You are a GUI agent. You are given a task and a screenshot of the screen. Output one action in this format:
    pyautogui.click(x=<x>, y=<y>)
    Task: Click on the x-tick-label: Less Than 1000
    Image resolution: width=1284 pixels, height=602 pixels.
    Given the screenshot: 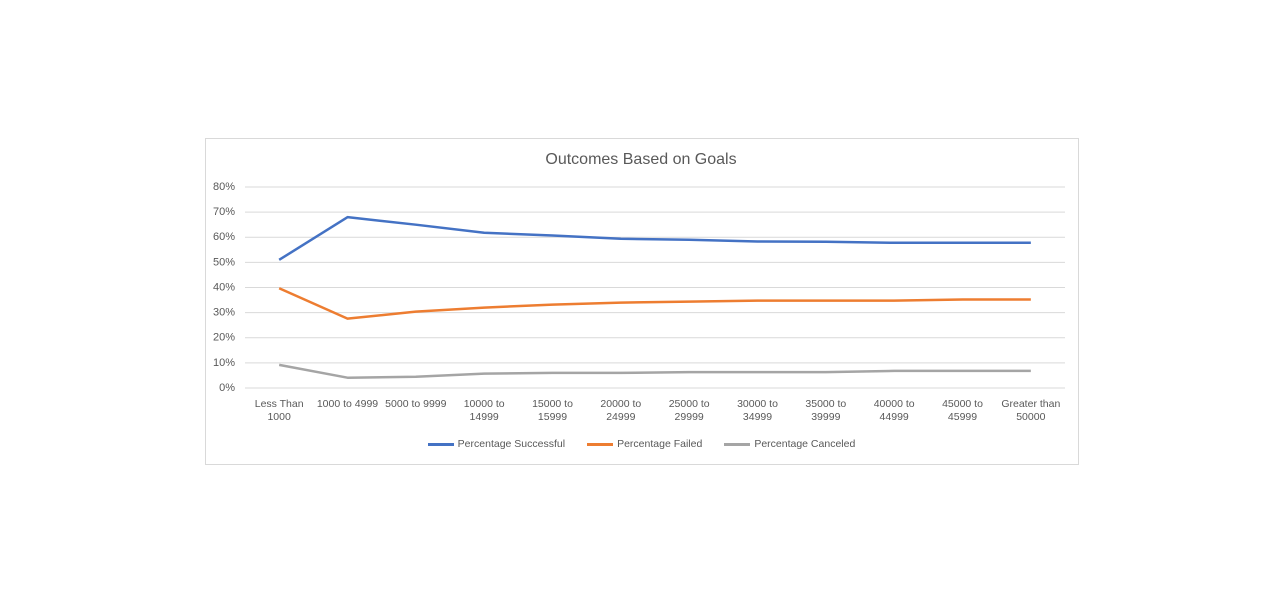 What is the action you would take?
    pyautogui.click(x=279, y=410)
    